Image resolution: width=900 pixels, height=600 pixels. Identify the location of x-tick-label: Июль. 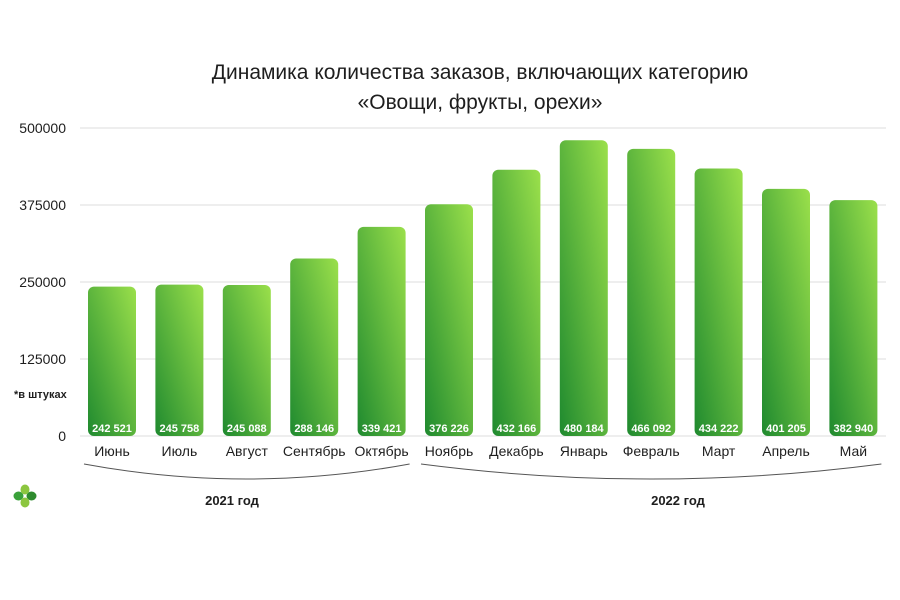
(180, 451).